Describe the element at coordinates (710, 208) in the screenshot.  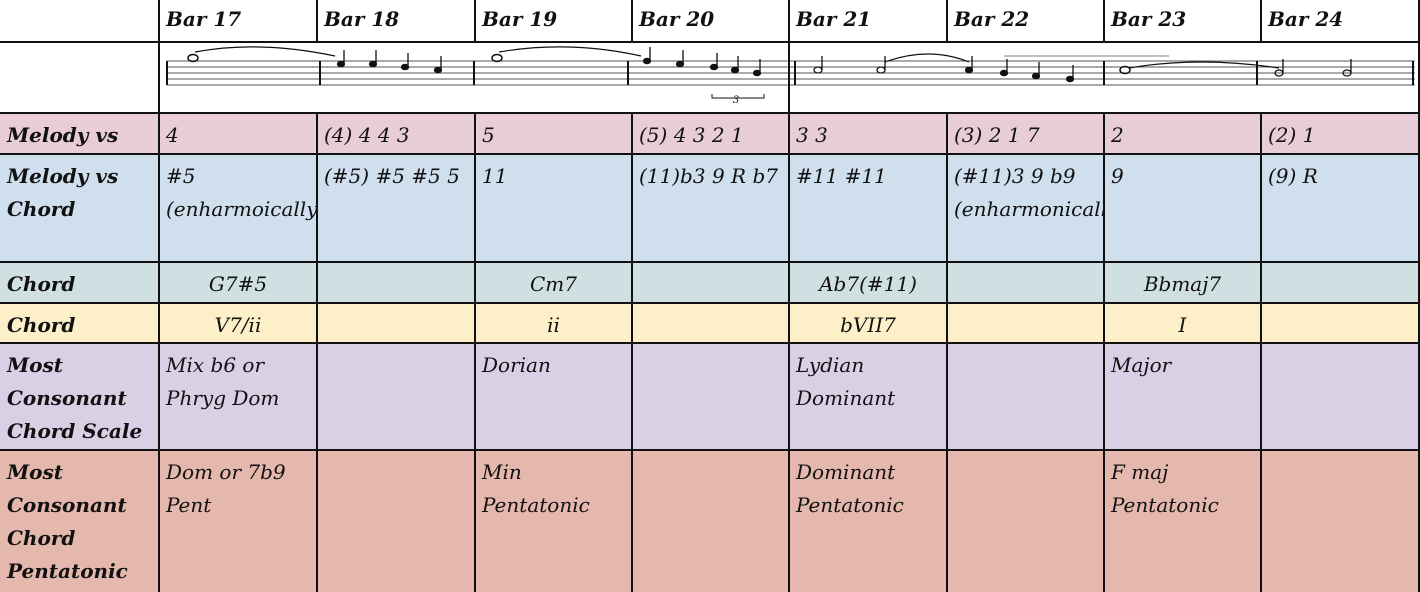
I see `melody-vs-chord-cell: (11)b3 9 R b7` at that location.